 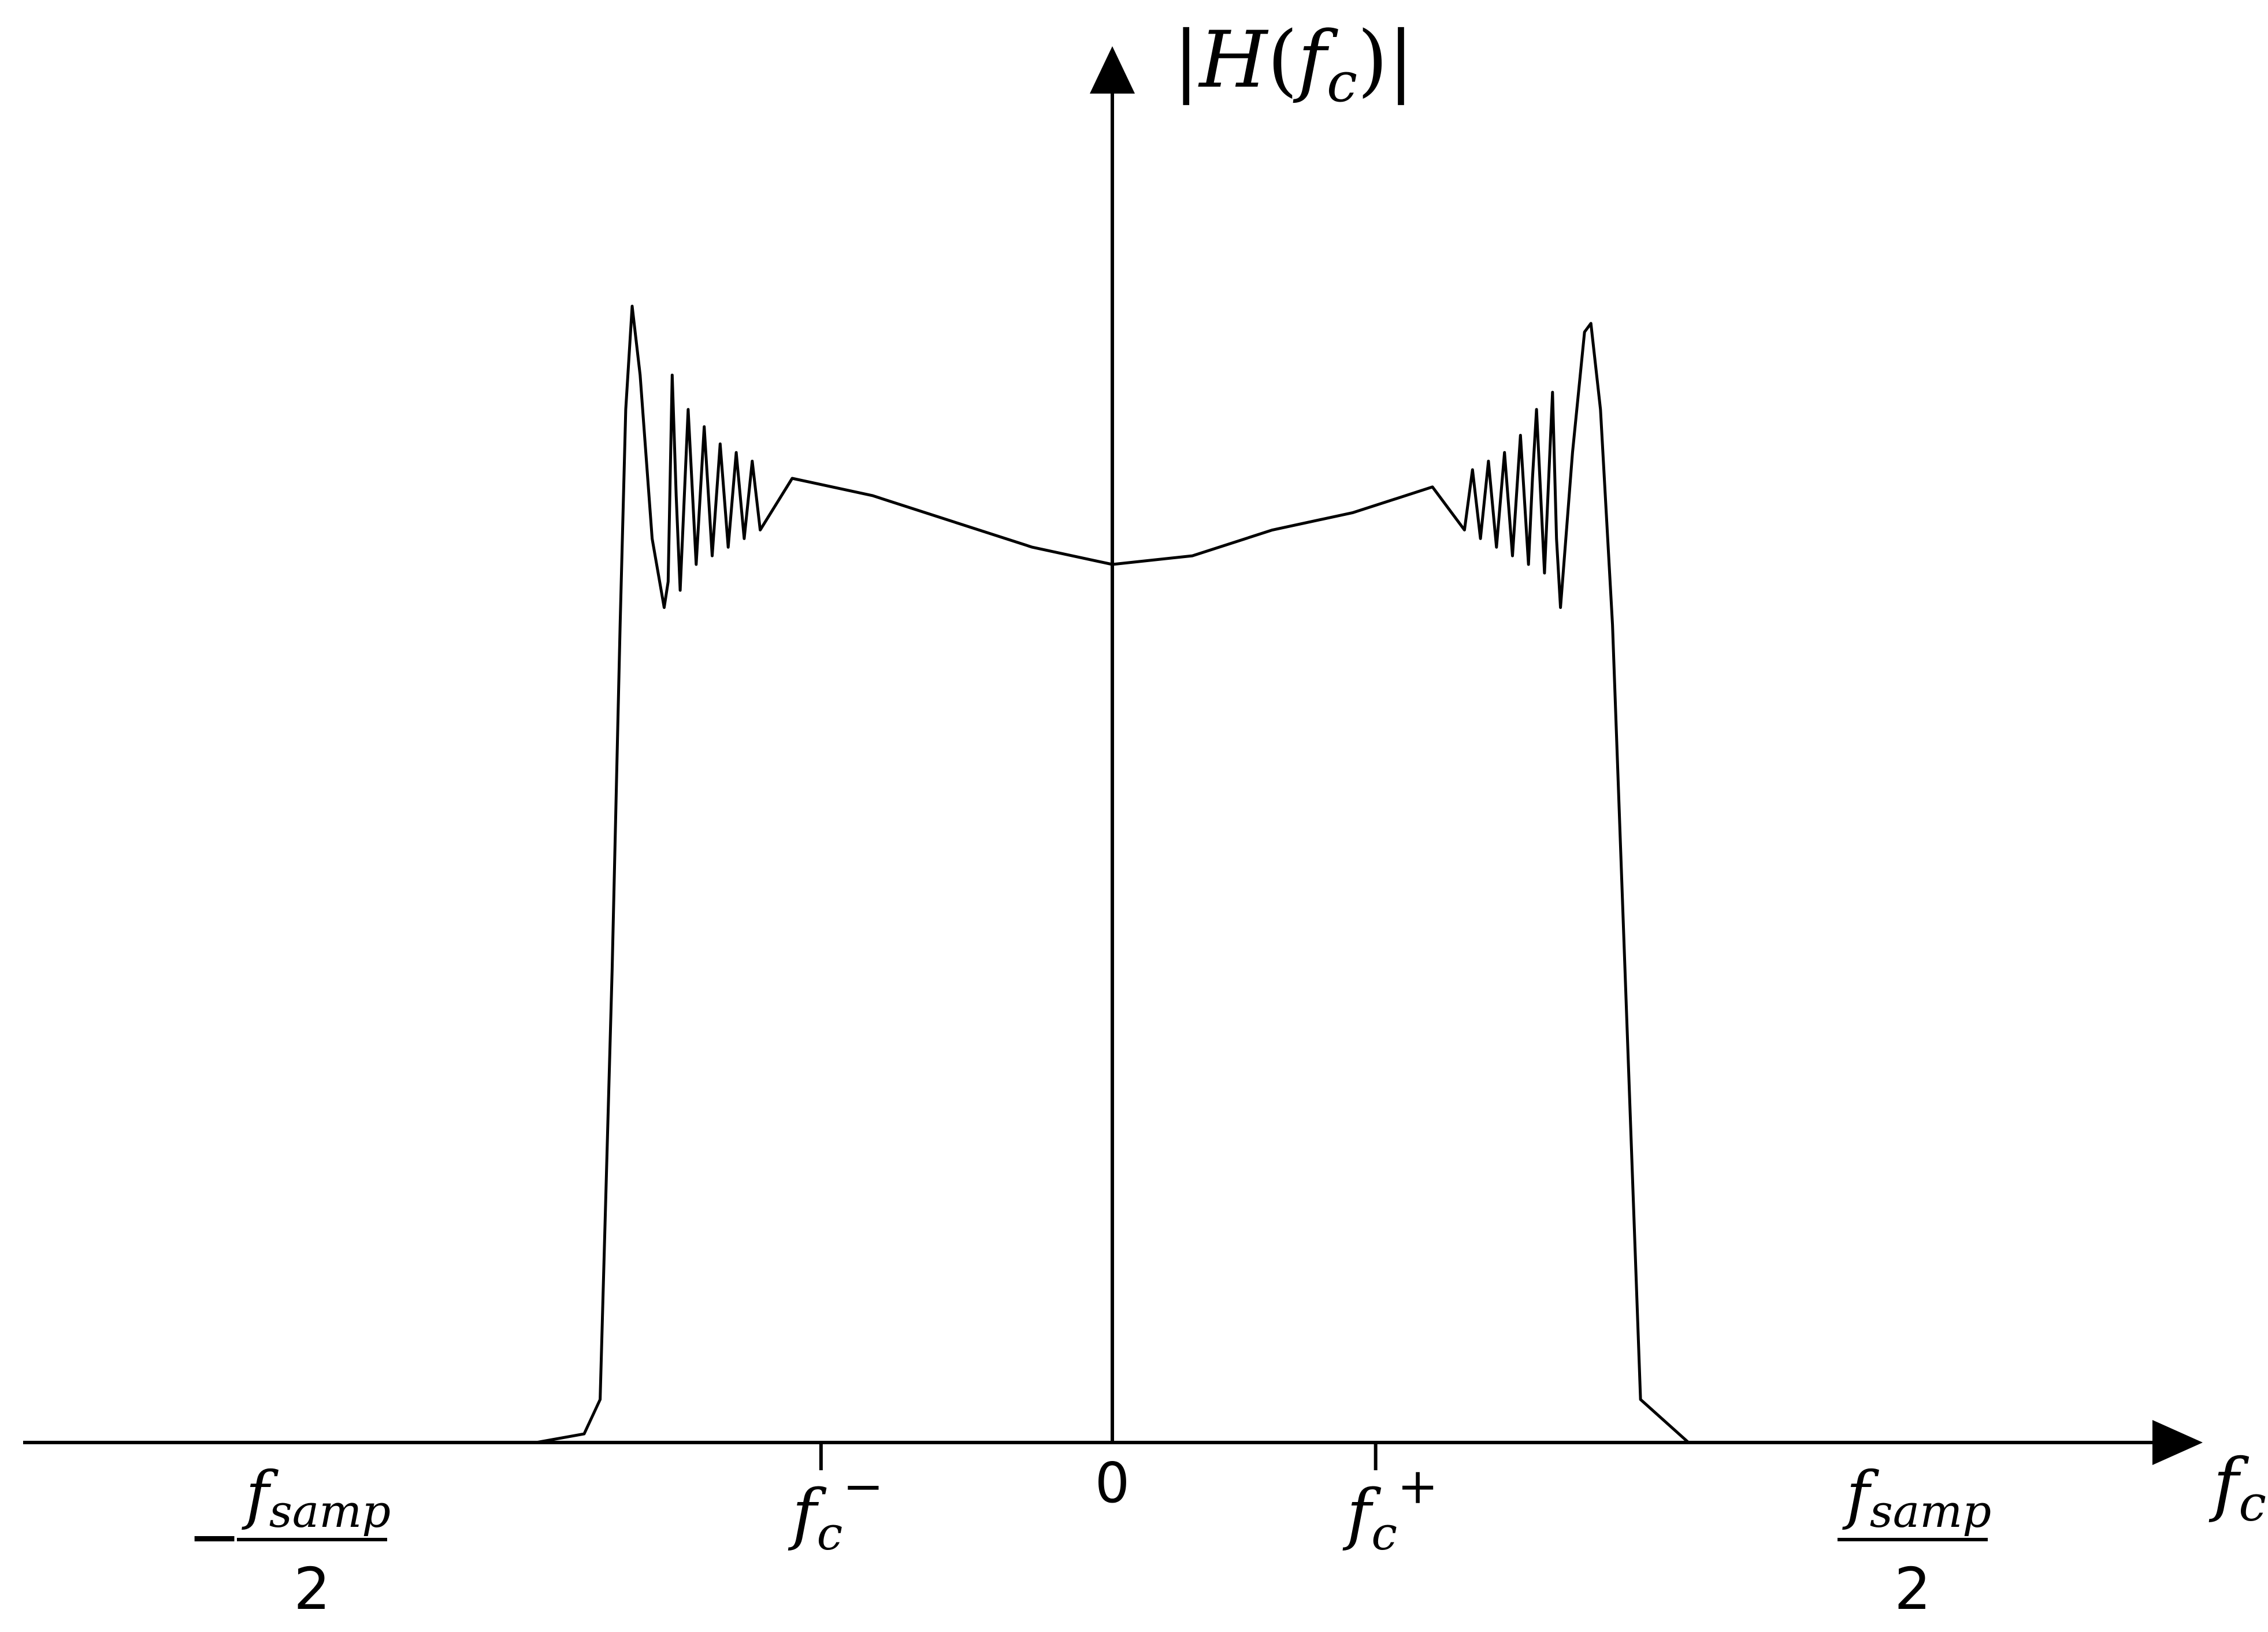 I want to click on y-axis-arrow-icon, so click(x=1112, y=70).